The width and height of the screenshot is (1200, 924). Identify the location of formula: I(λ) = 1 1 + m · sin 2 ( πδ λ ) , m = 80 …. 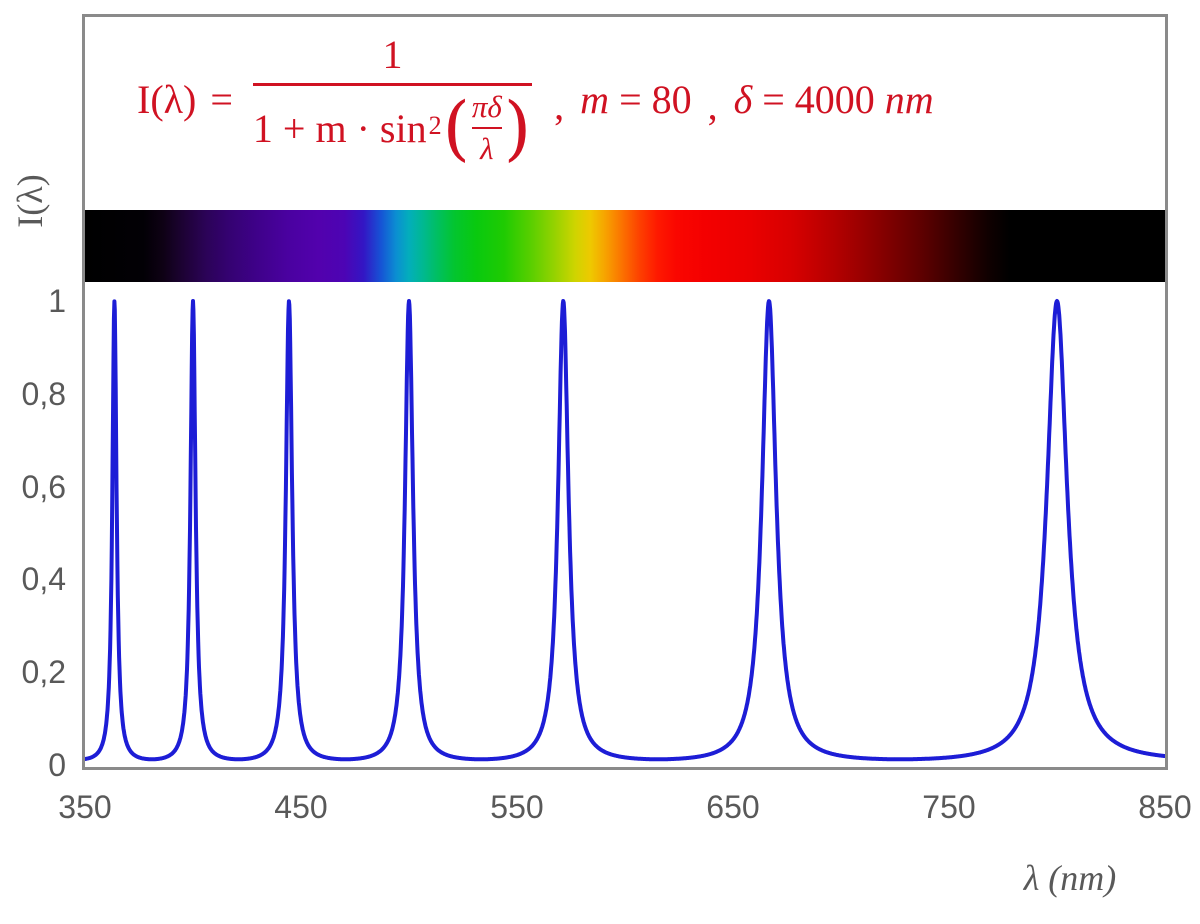
(535, 99).